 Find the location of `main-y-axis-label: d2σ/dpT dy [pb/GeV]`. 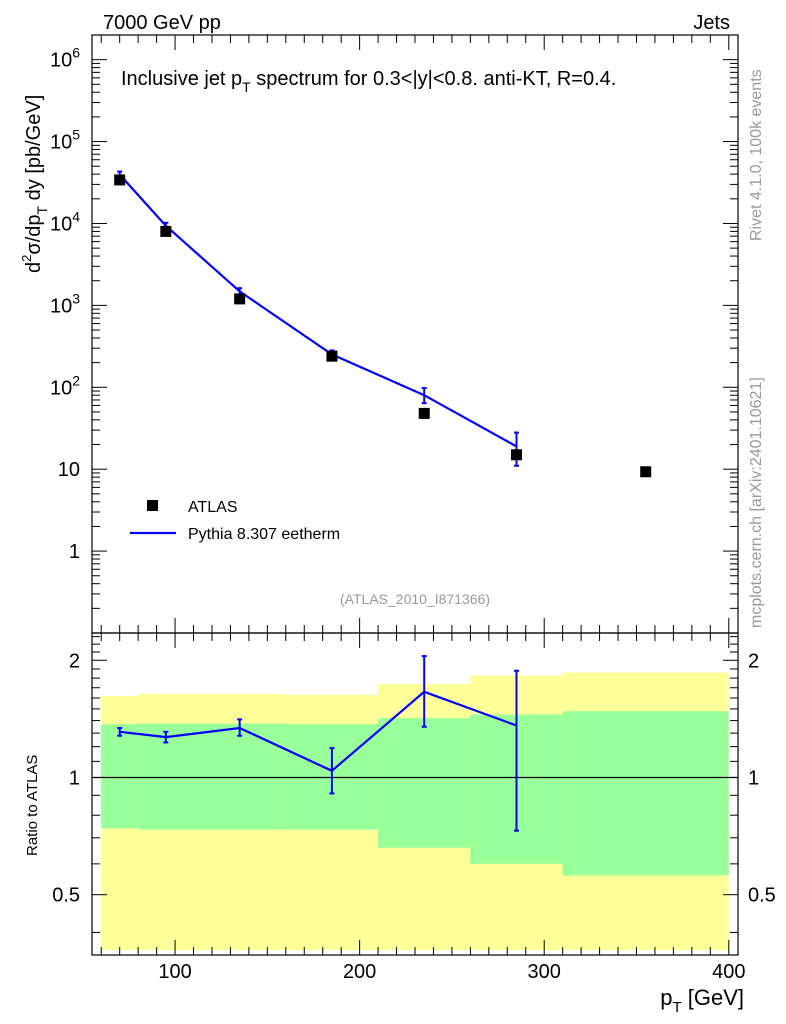

main-y-axis-label: d2σ/dpT dy [pb/GeV] is located at coordinates (34, 184).